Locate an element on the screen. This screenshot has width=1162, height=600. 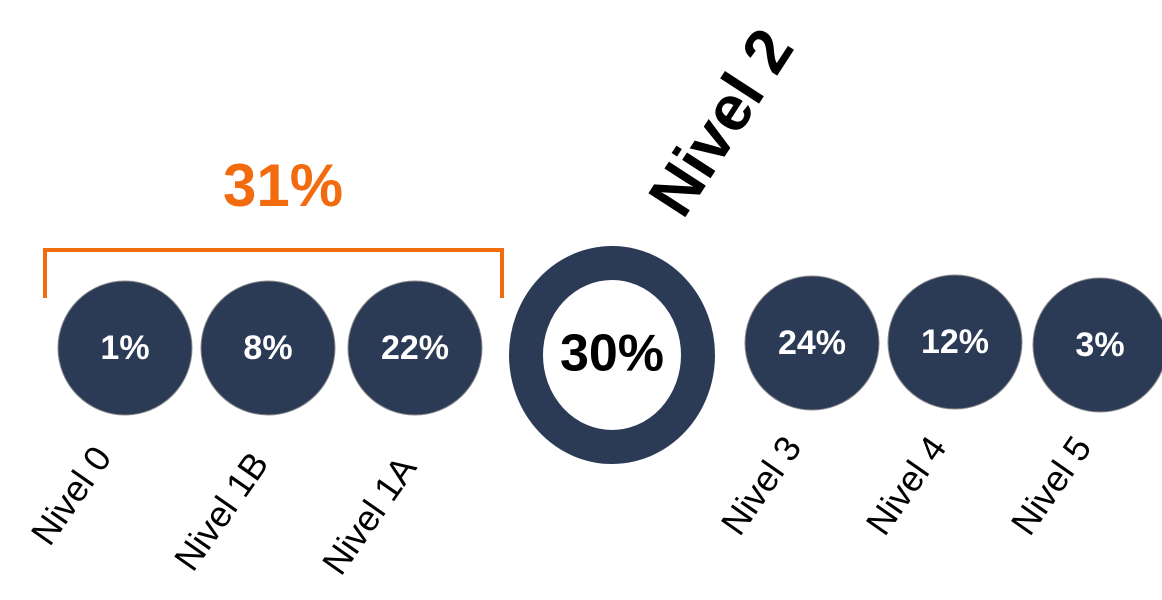
level-name: Nivel 1A is located at coordinates (369, 515).